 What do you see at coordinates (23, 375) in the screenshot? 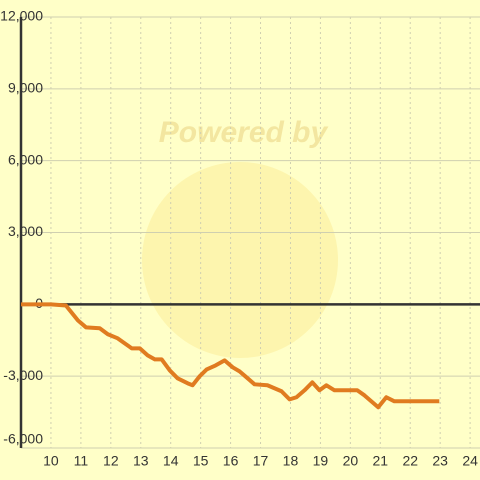
I see `y-tick-label: -3,000` at bounding box center [23, 375].